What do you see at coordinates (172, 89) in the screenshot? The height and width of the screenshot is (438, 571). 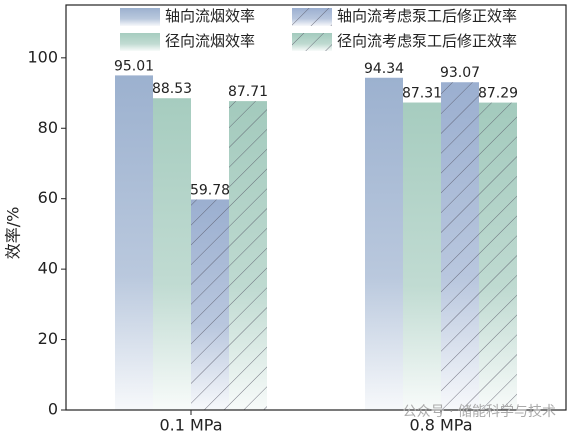 I see `data-label: 88.53` at bounding box center [172, 89].